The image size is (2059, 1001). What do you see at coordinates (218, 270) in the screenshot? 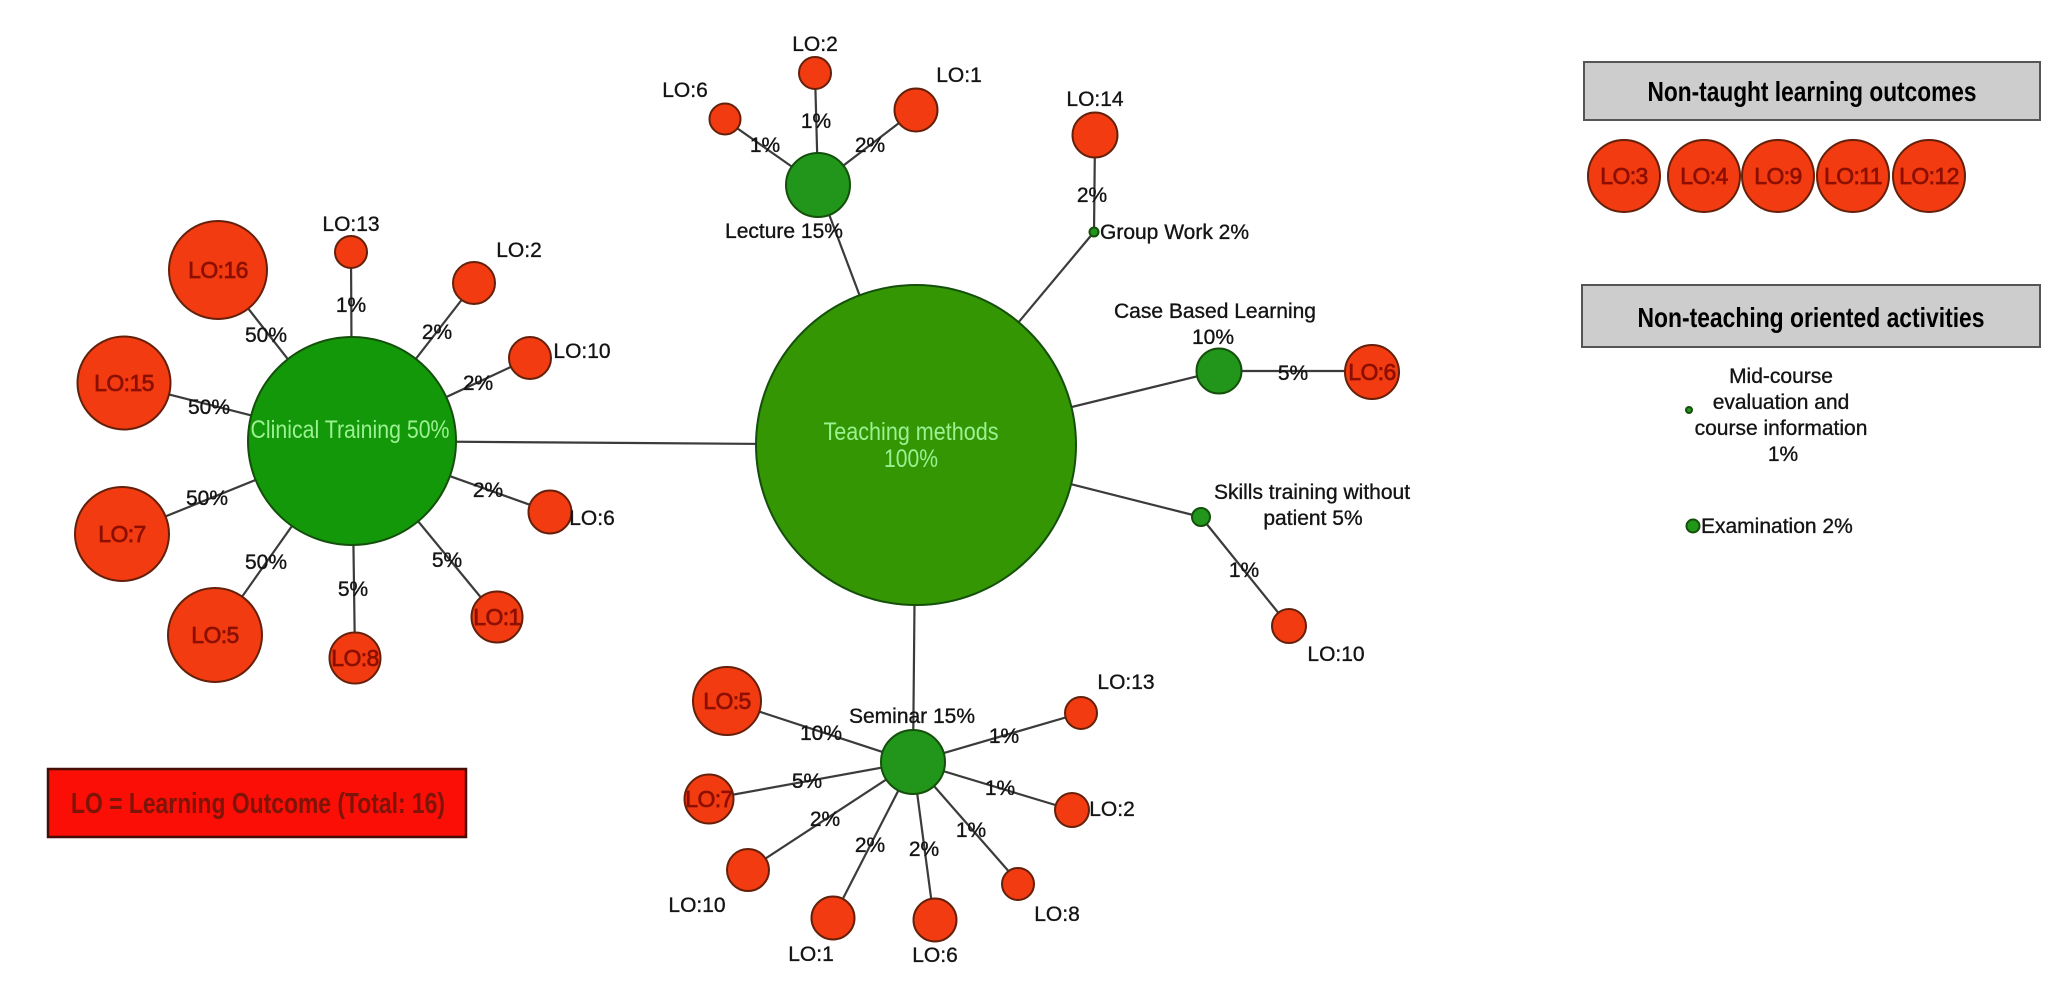
I see `svg-text: LO:16` at bounding box center [218, 270].